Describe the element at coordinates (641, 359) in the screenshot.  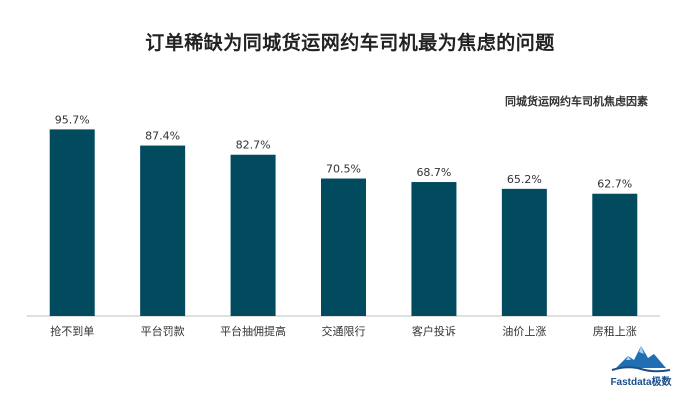
I see `mountain-logo-icon` at that location.